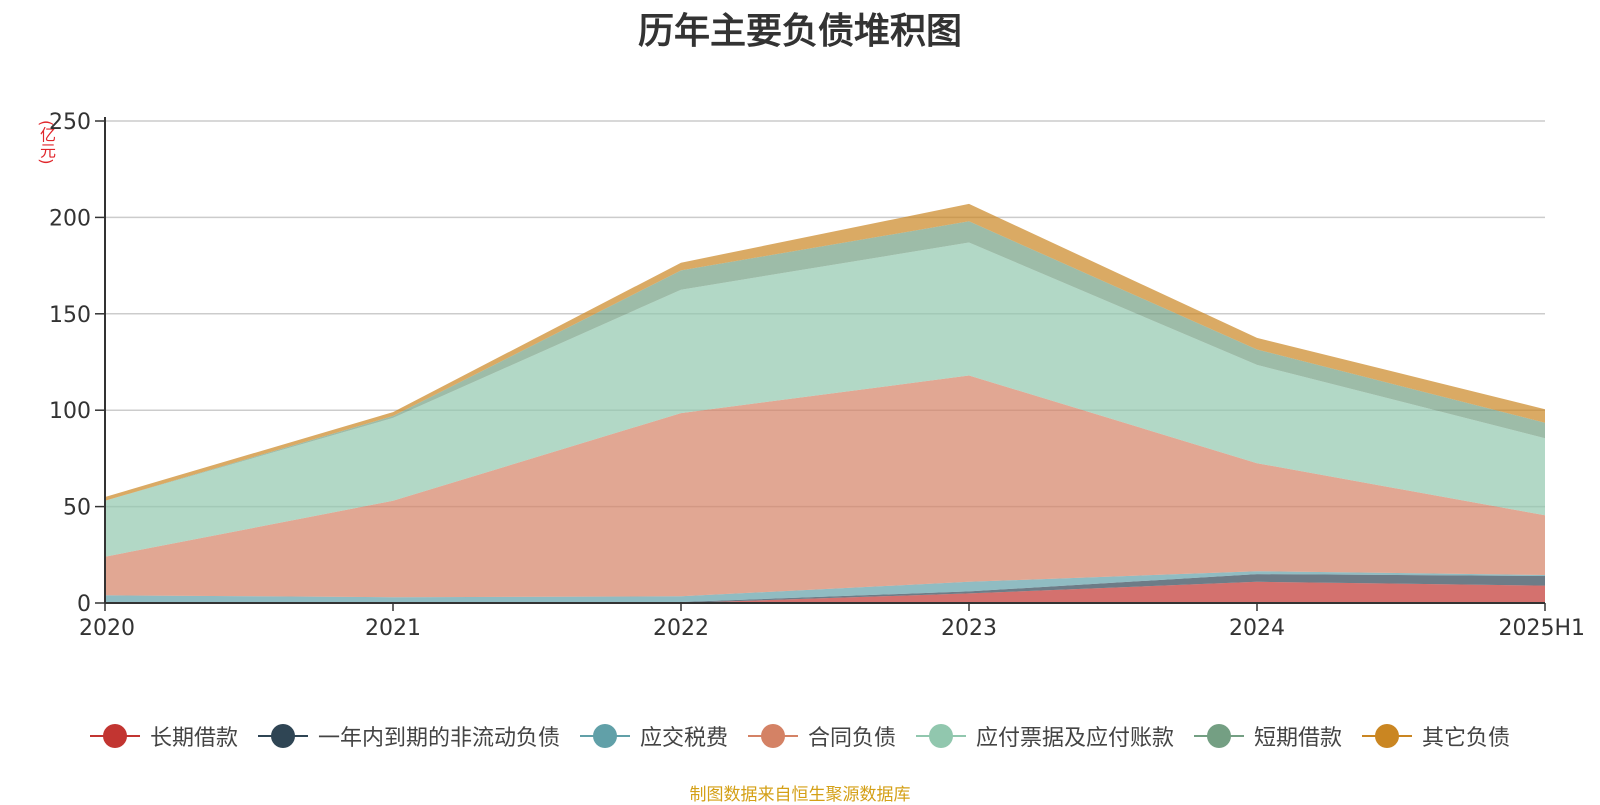  I want to click on legend-label: 一年内到期的非流动负债, so click(438, 738).